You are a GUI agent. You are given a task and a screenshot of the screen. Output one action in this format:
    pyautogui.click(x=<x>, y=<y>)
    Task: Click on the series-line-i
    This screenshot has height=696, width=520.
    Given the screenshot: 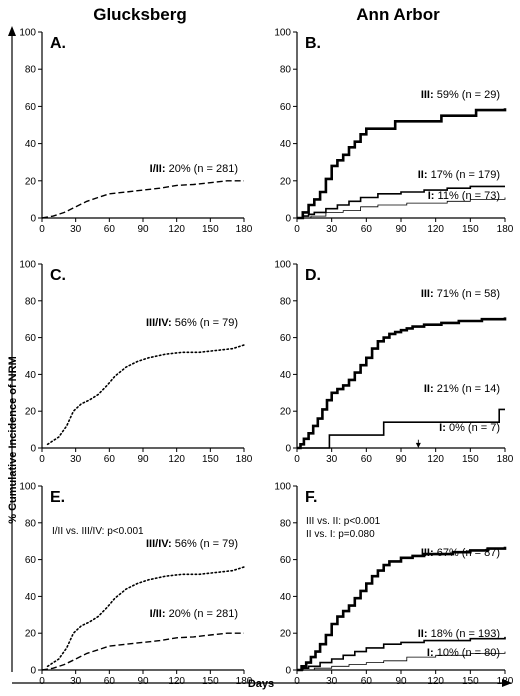 What is the action you would take?
    pyautogui.click(x=401, y=661)
    